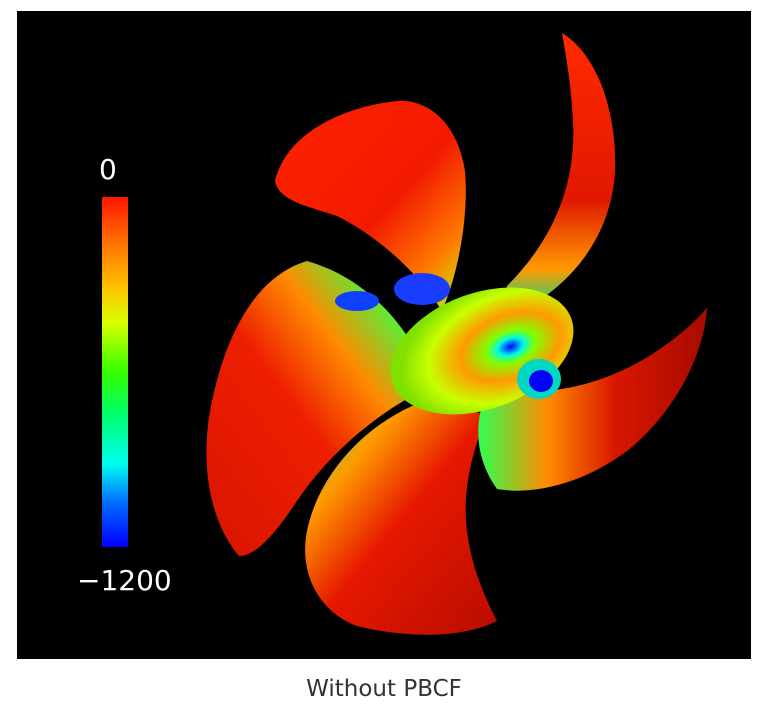 The width and height of the screenshot is (768, 717). What do you see at coordinates (370, 205) in the screenshot?
I see `blade-top` at bounding box center [370, 205].